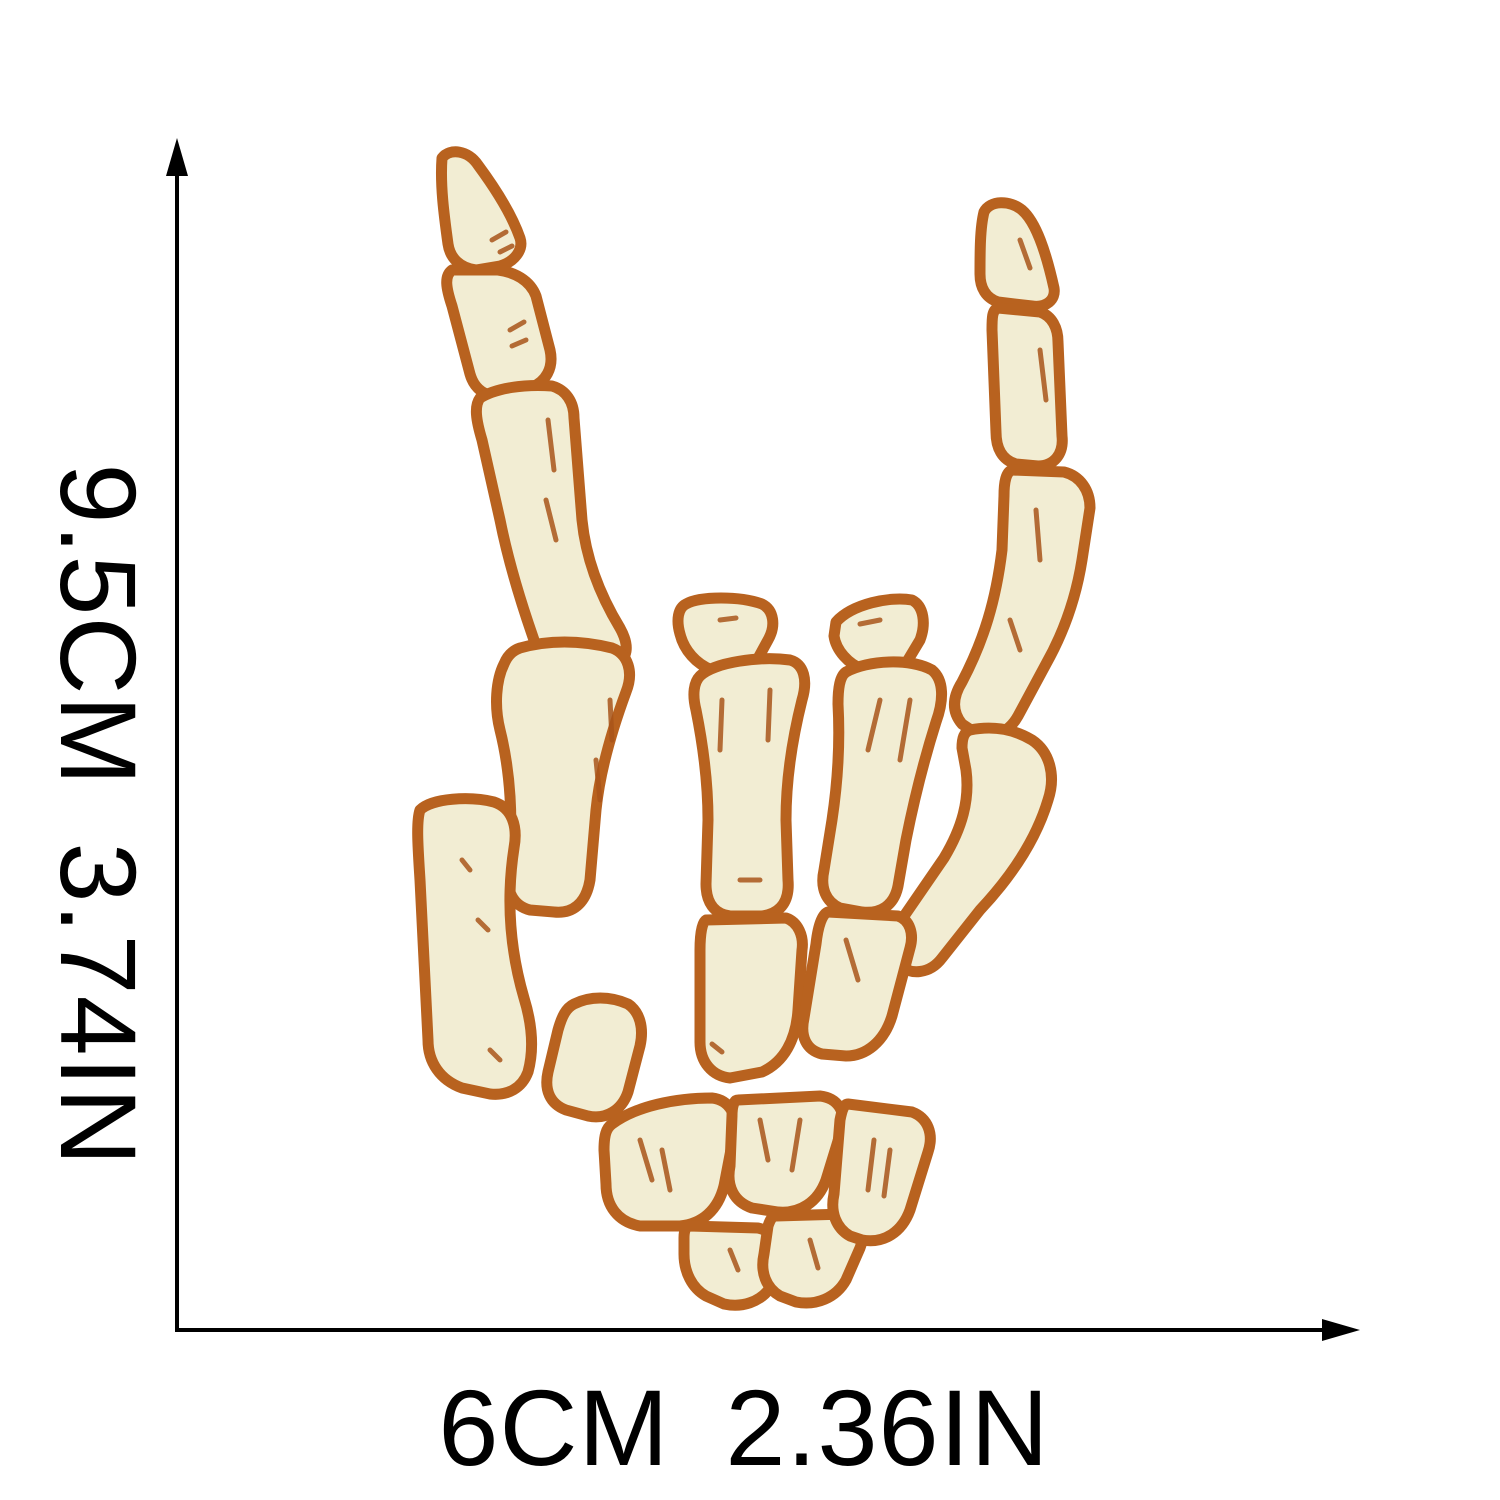 This screenshot has width=1500, height=1500. Describe the element at coordinates (554, 1427) in the screenshot. I see `width-cm: 6CM` at that location.